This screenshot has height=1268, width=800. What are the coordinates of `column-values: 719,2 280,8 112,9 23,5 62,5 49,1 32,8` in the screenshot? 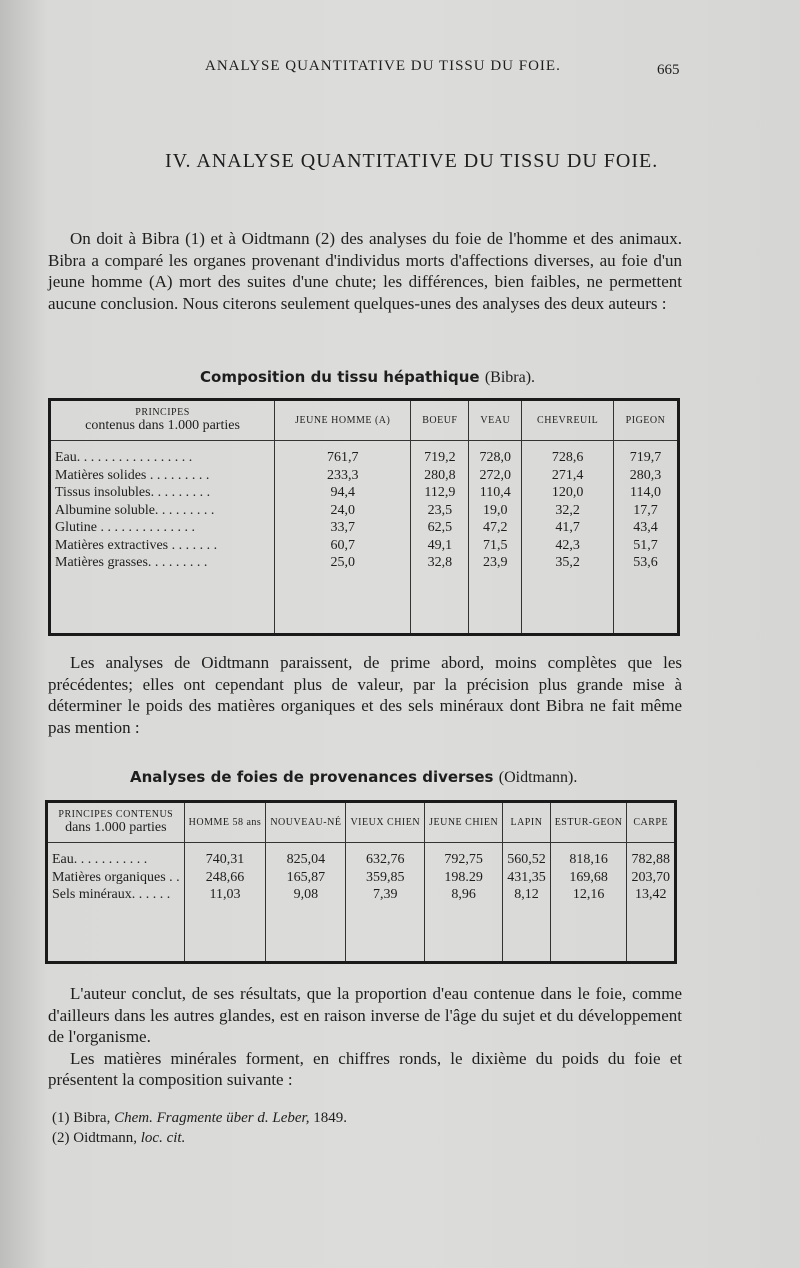 It's located at (439, 537).